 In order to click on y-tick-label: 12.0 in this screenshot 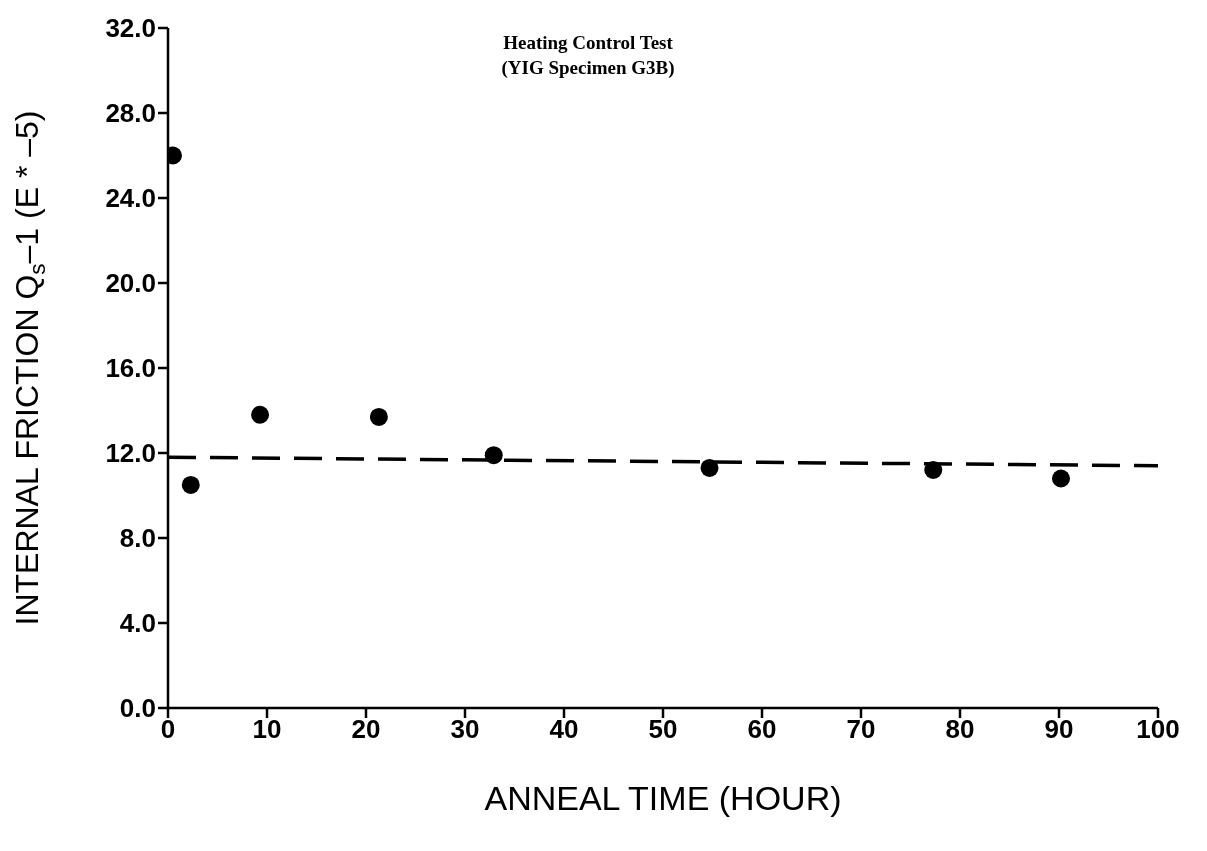, I will do `click(130, 453)`.